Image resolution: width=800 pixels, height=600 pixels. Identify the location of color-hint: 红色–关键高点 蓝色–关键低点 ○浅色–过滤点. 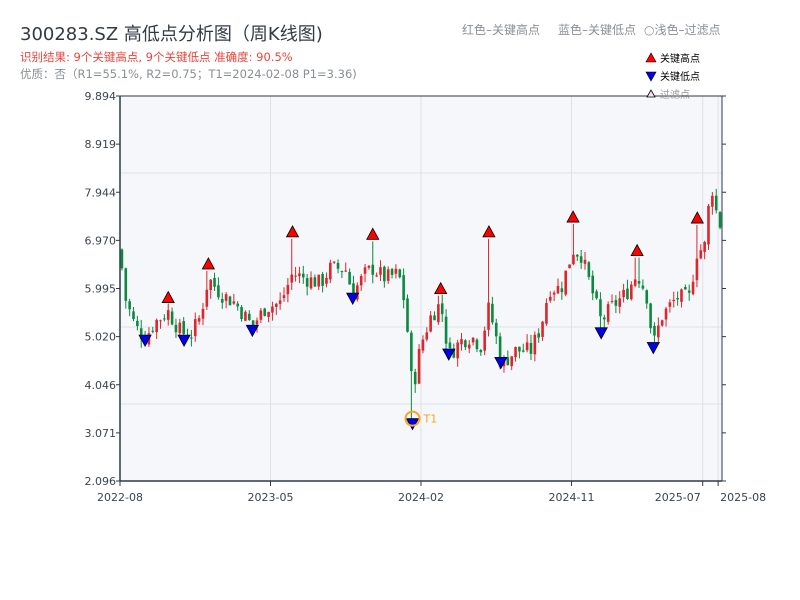
(600, 29).